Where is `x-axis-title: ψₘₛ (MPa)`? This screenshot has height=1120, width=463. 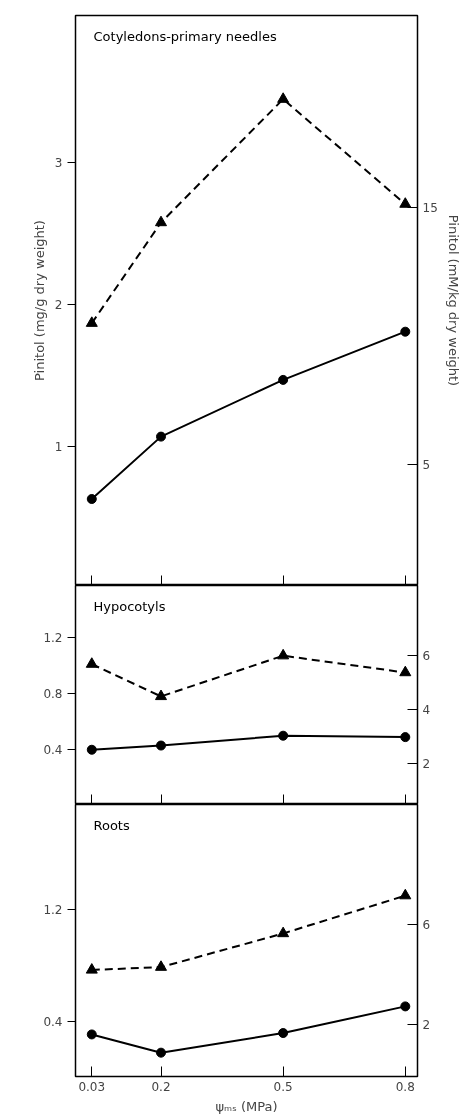 x-axis-title: ψₘₛ (MPa) is located at coordinates (246, 1106).